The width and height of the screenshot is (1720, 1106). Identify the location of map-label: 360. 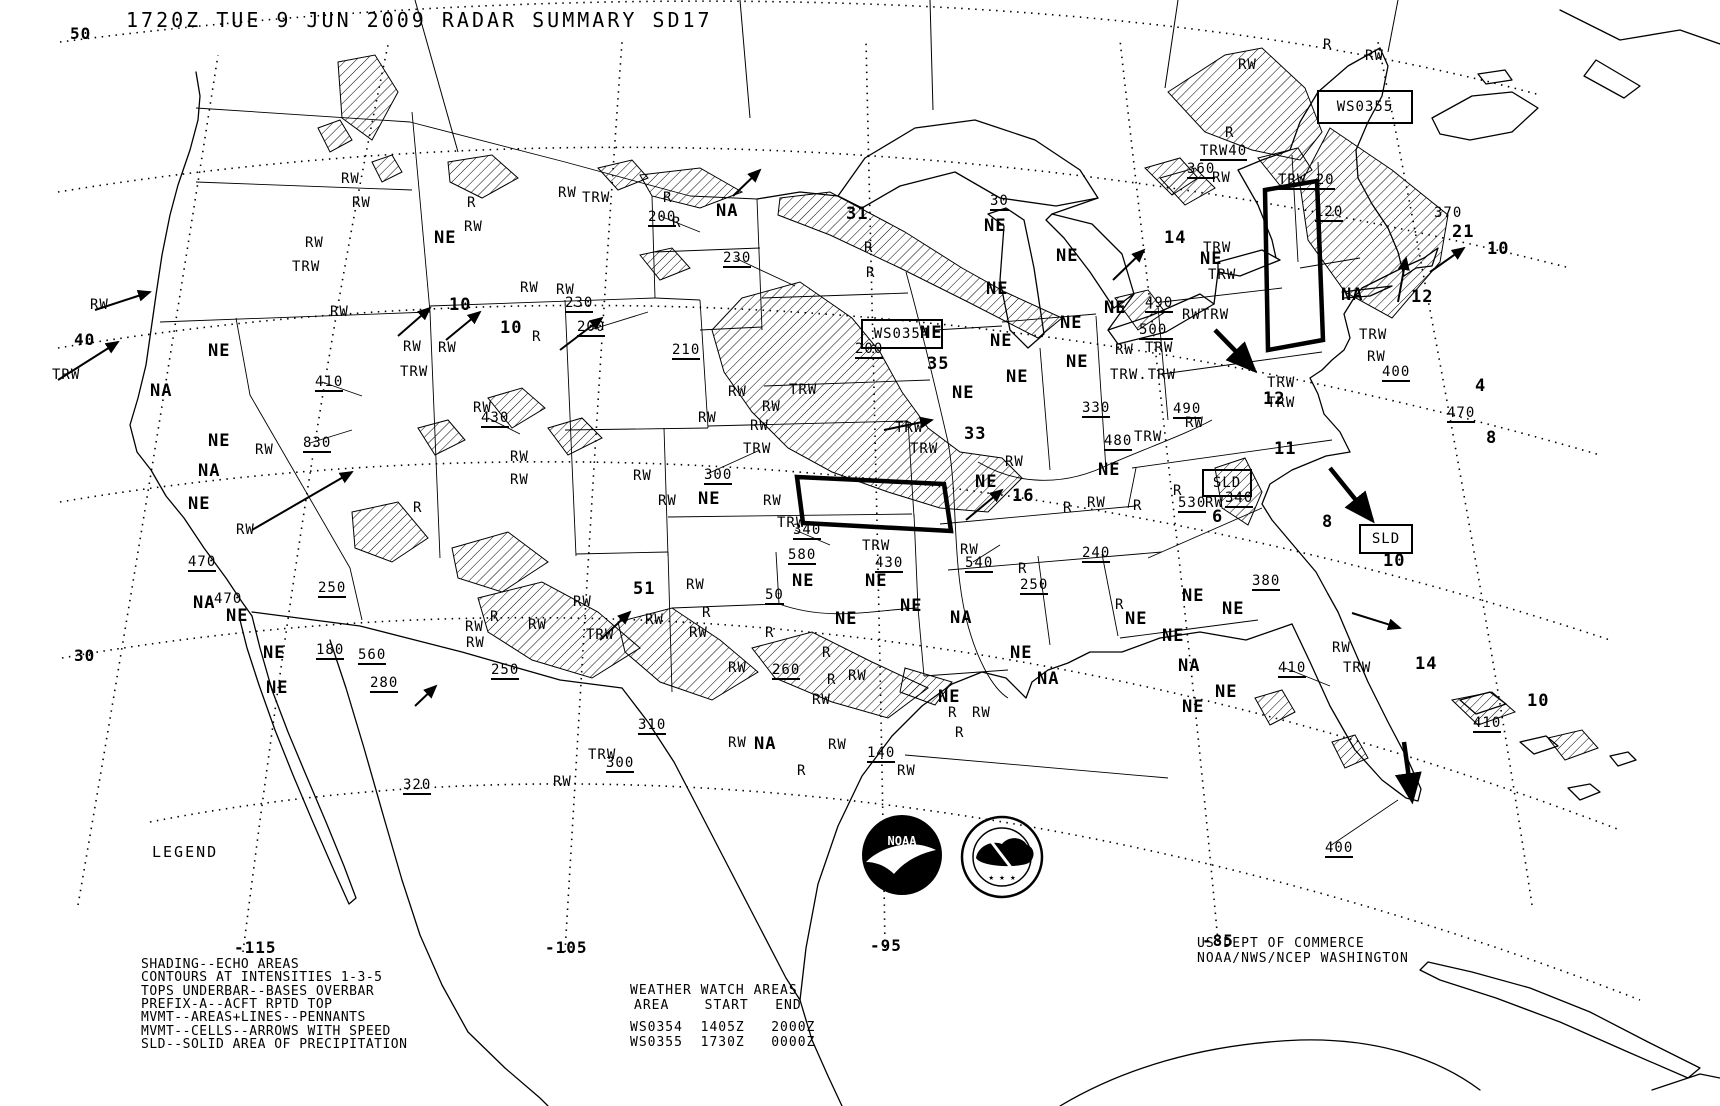
(1201, 170).